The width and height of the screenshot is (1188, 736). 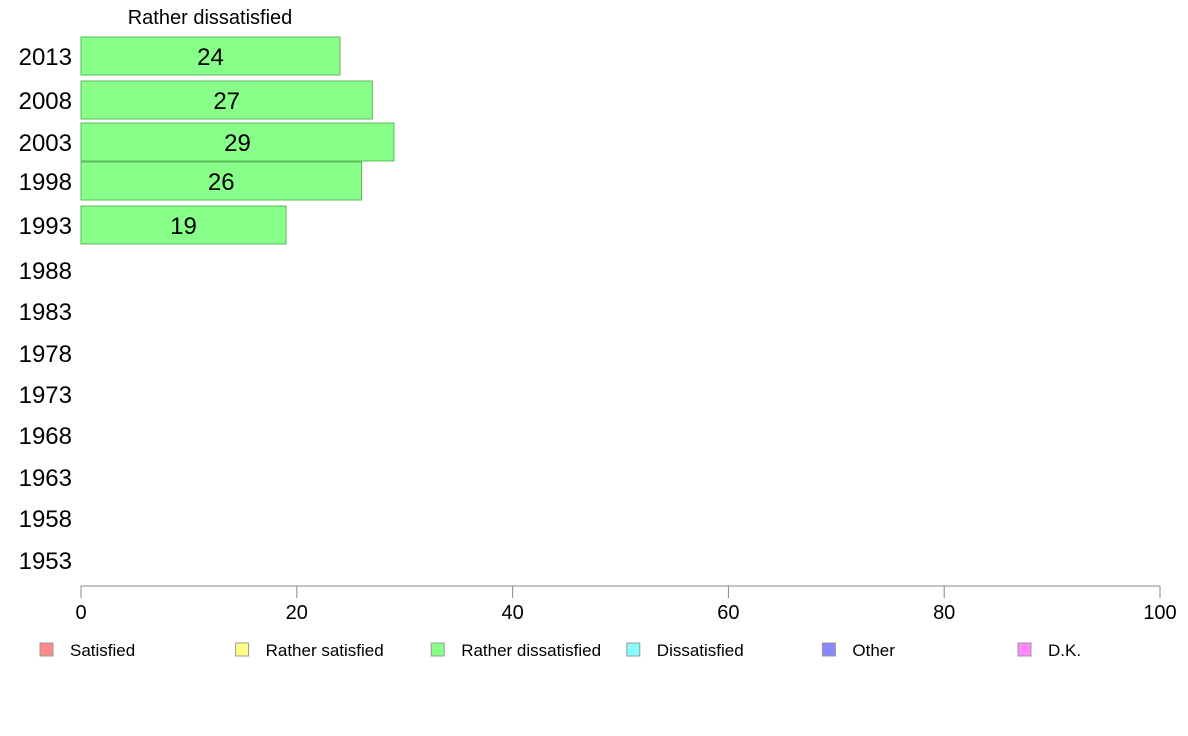 What do you see at coordinates (45, 226) in the screenshot?
I see `year-label: 1993` at bounding box center [45, 226].